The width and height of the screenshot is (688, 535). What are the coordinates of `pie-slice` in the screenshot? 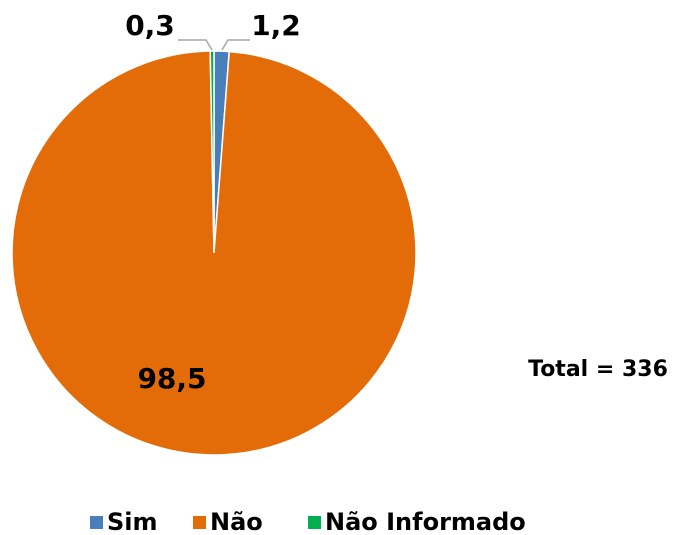 It's located at (212, 152).